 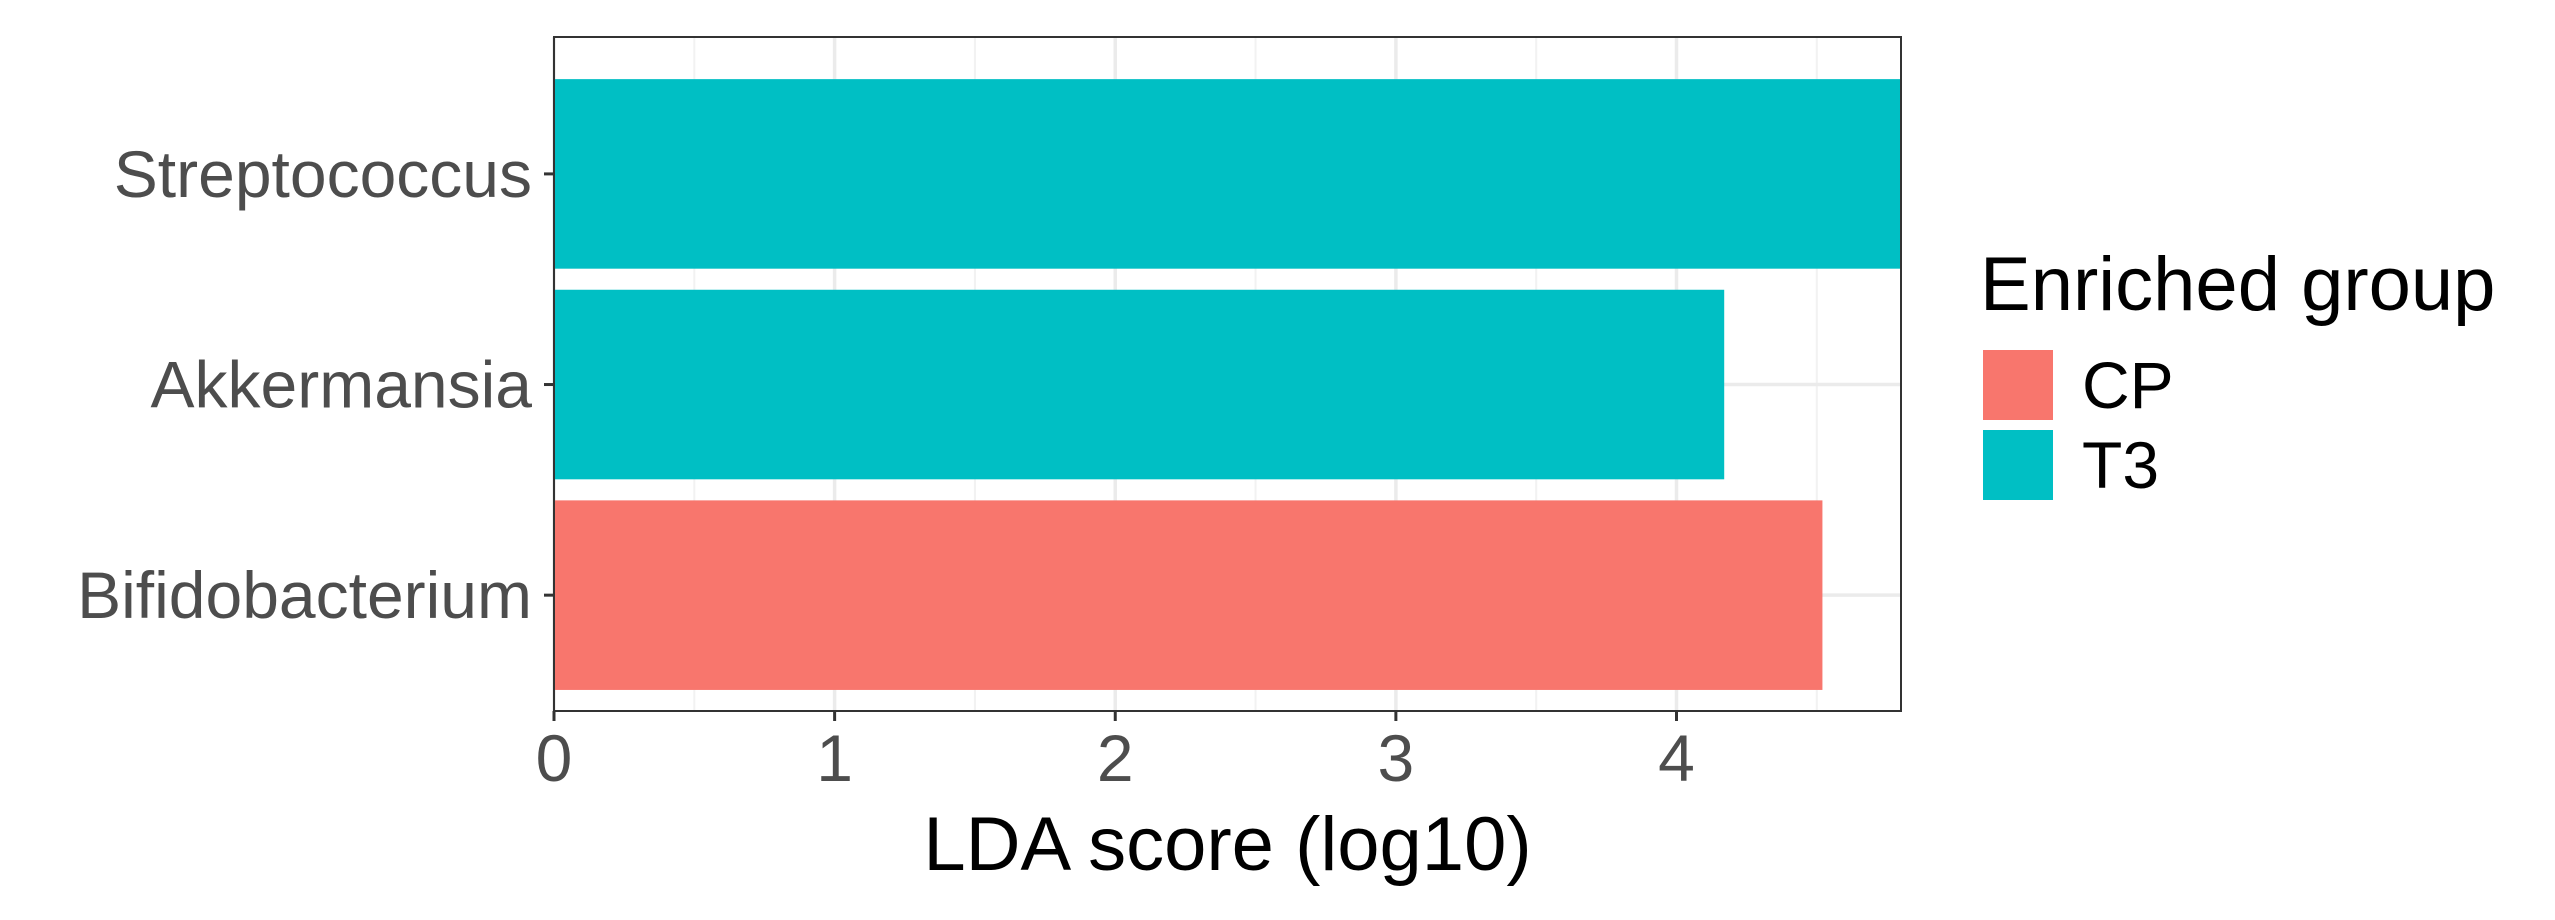 What do you see at coordinates (2237, 284) in the screenshot?
I see `legend-title: Enriched group` at bounding box center [2237, 284].